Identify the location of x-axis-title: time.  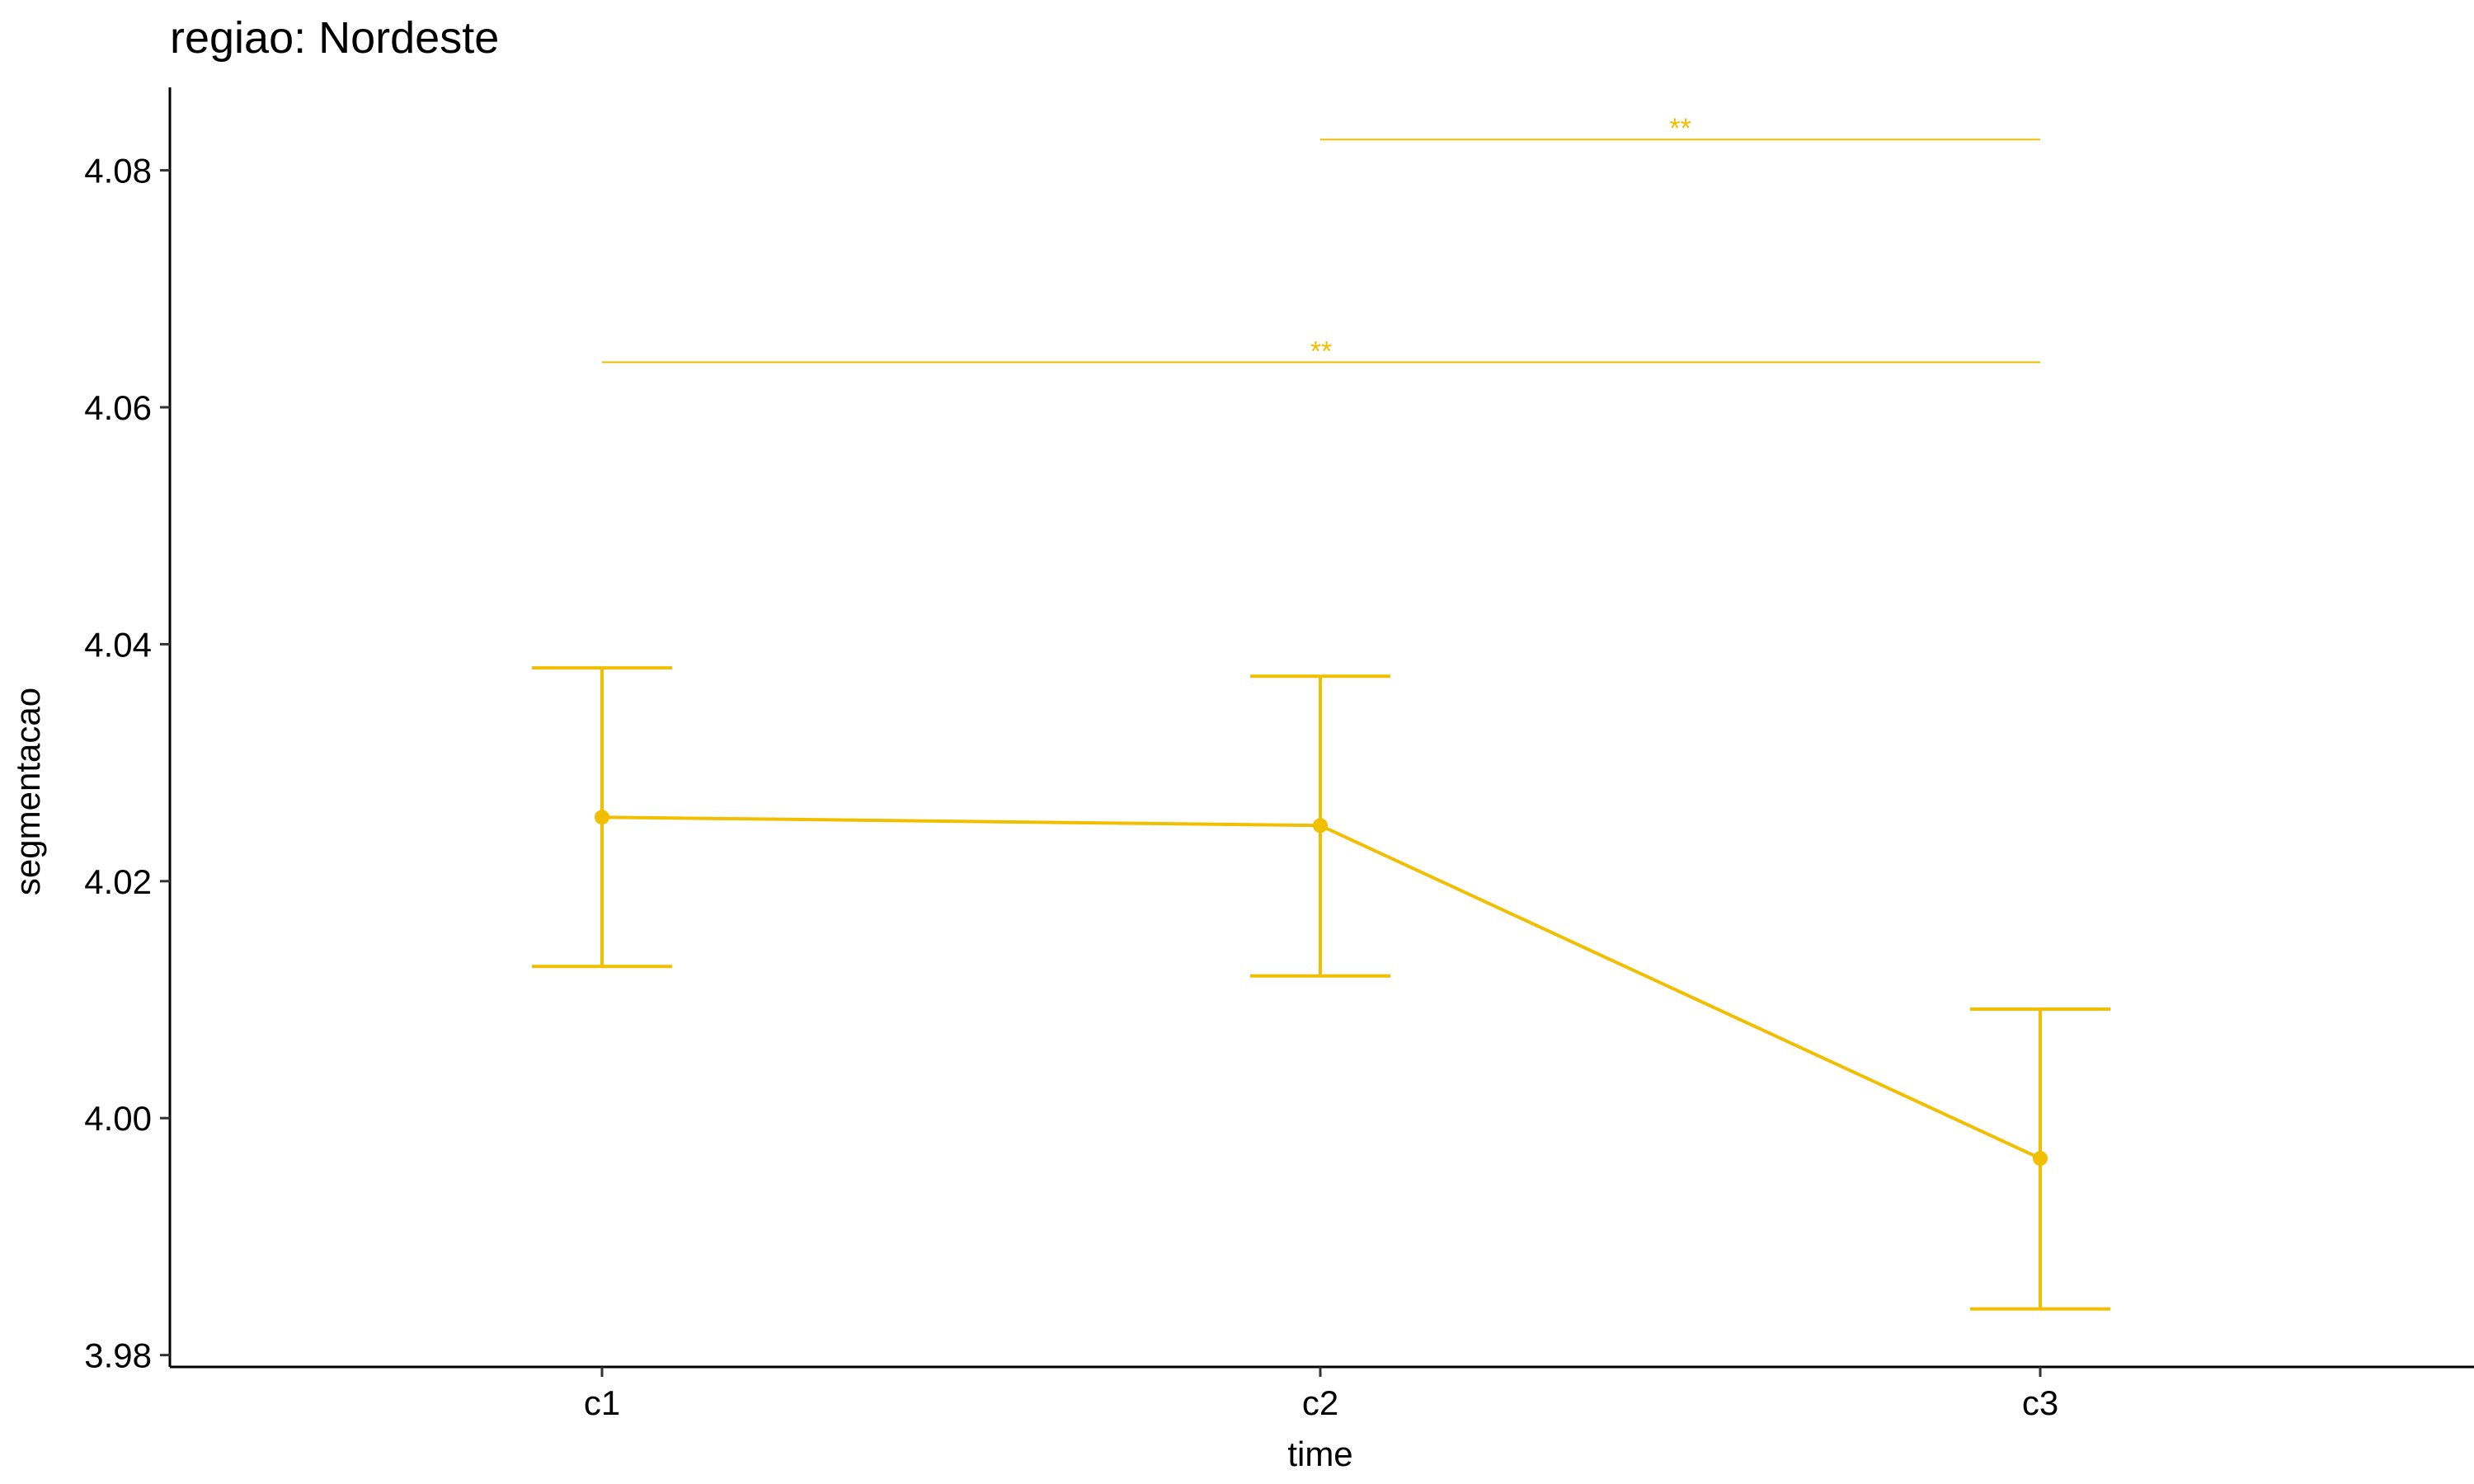
(1319, 1454).